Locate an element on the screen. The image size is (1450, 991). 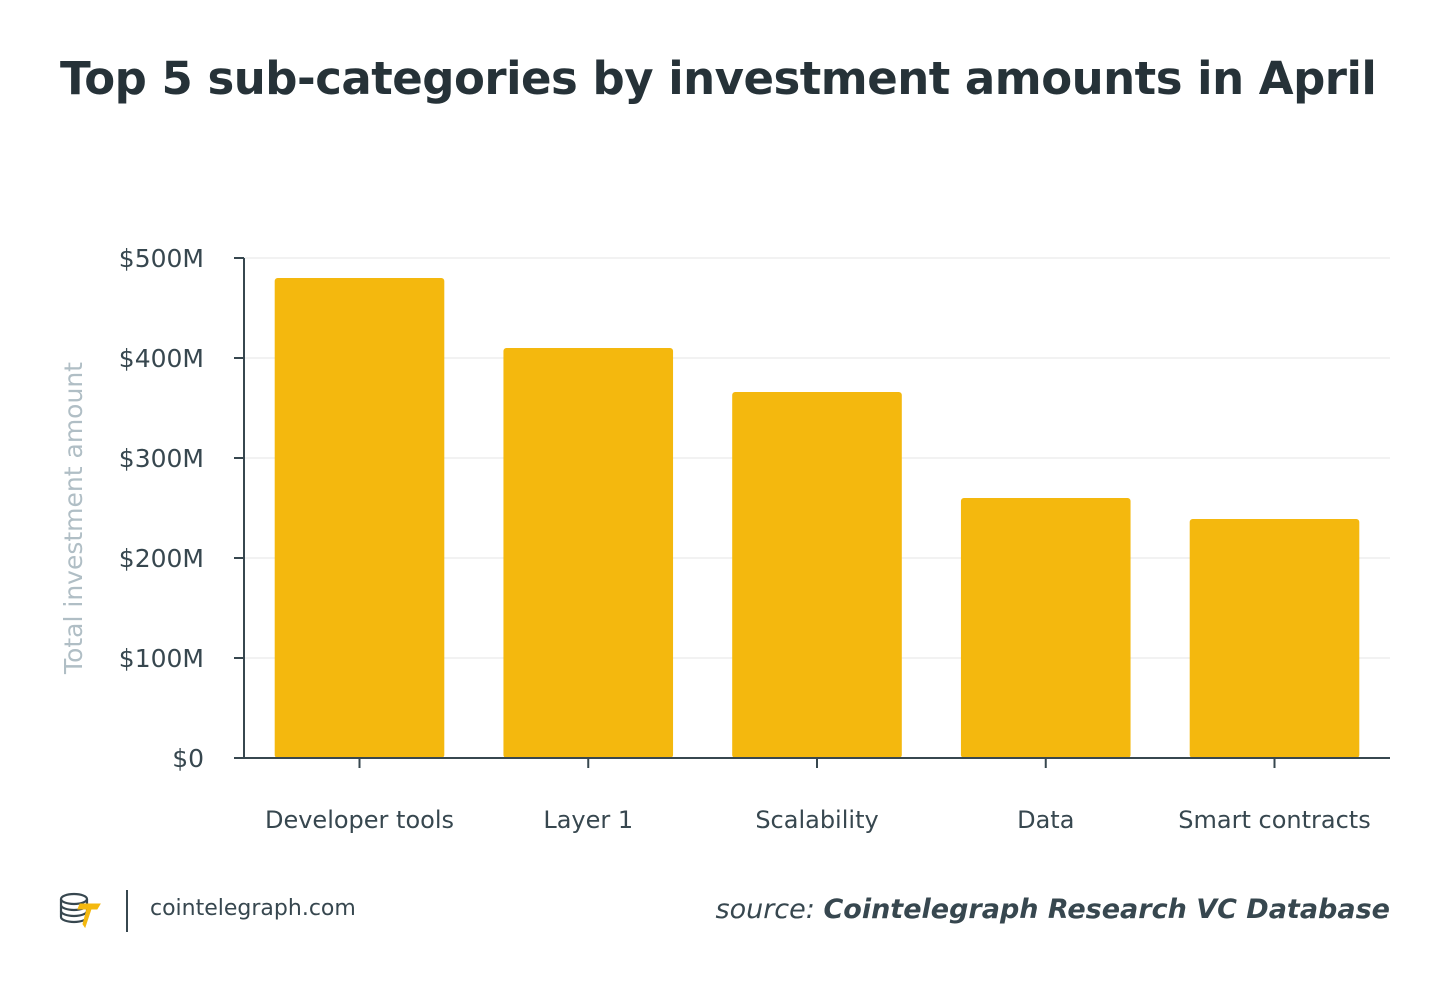
x-tick-label: Scalability is located at coordinates (816, 820).